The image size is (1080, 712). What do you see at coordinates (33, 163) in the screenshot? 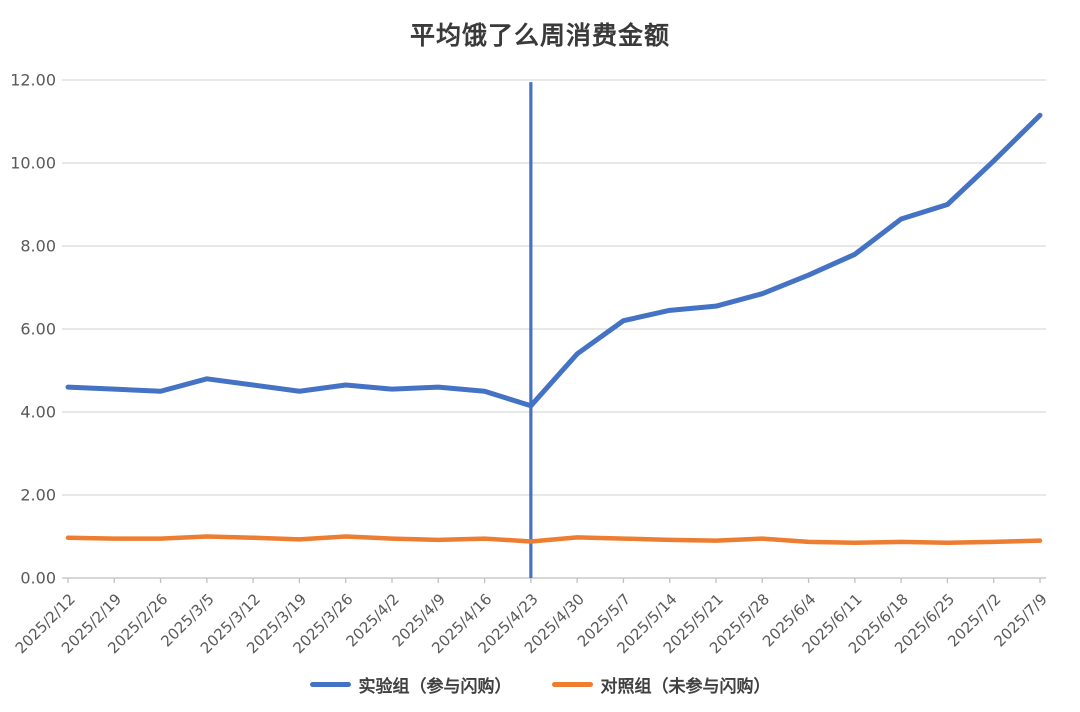
I see `y-tick-label: 10.00` at bounding box center [33, 163].